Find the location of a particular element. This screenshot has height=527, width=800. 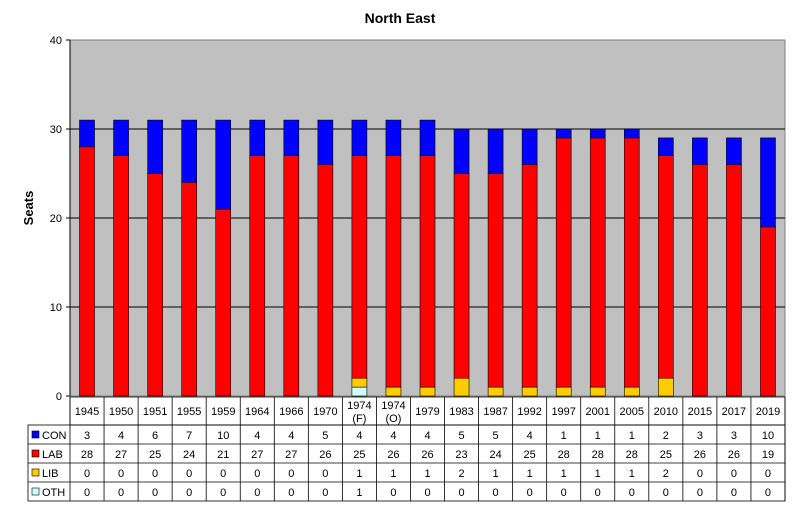

category-label: 2010 is located at coordinates (666, 412).